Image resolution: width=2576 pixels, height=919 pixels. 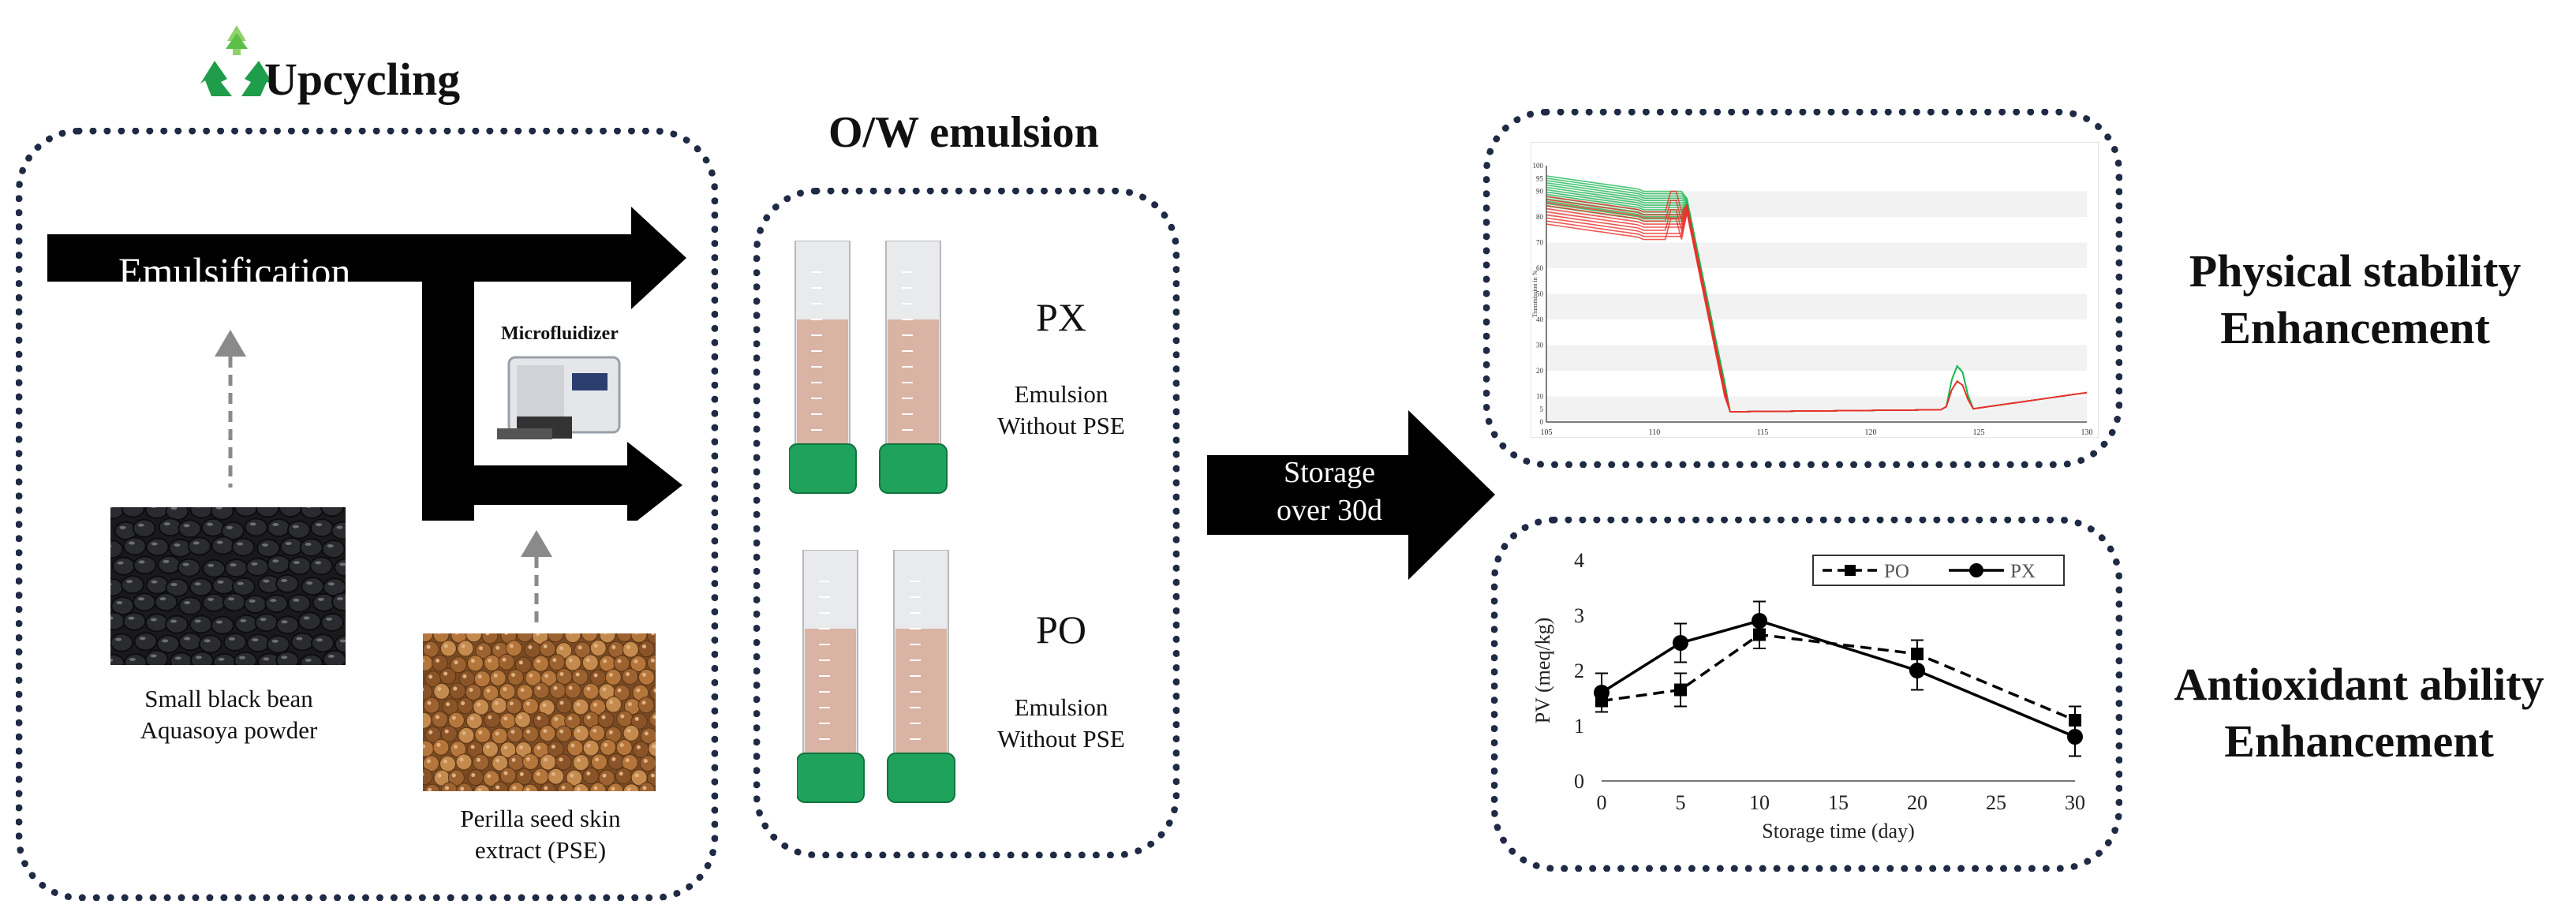 What do you see at coordinates (1806, 694) in the screenshot?
I see `antioxidant-panel` at bounding box center [1806, 694].